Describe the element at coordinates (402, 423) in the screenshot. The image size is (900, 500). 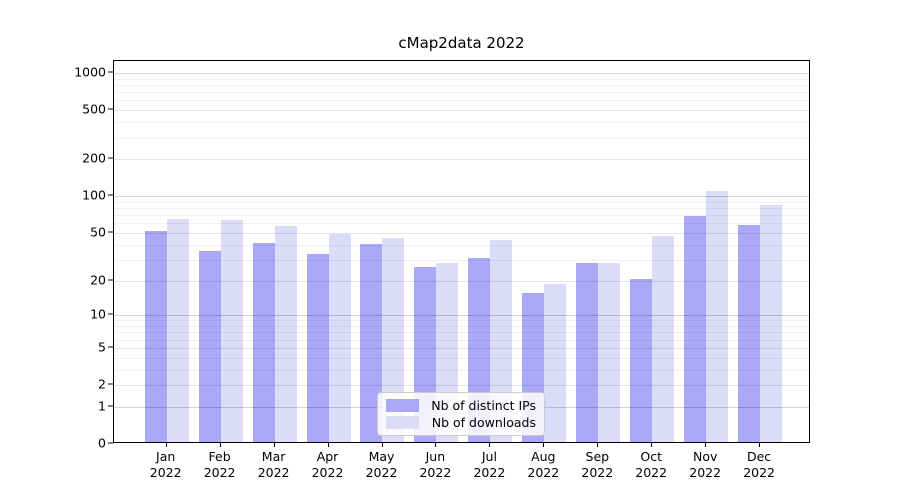
I see `legend-swatch-downloads` at that location.